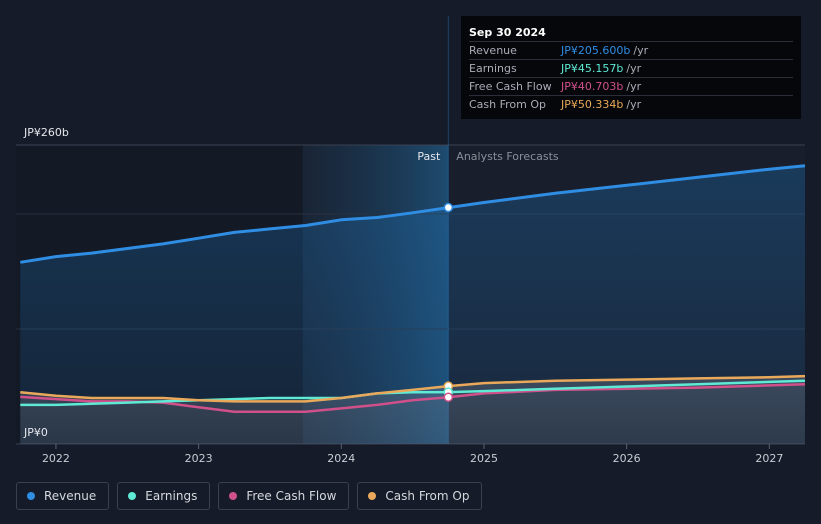 This screenshot has width=821, height=524. I want to click on revenue-point-marker, so click(448, 207).